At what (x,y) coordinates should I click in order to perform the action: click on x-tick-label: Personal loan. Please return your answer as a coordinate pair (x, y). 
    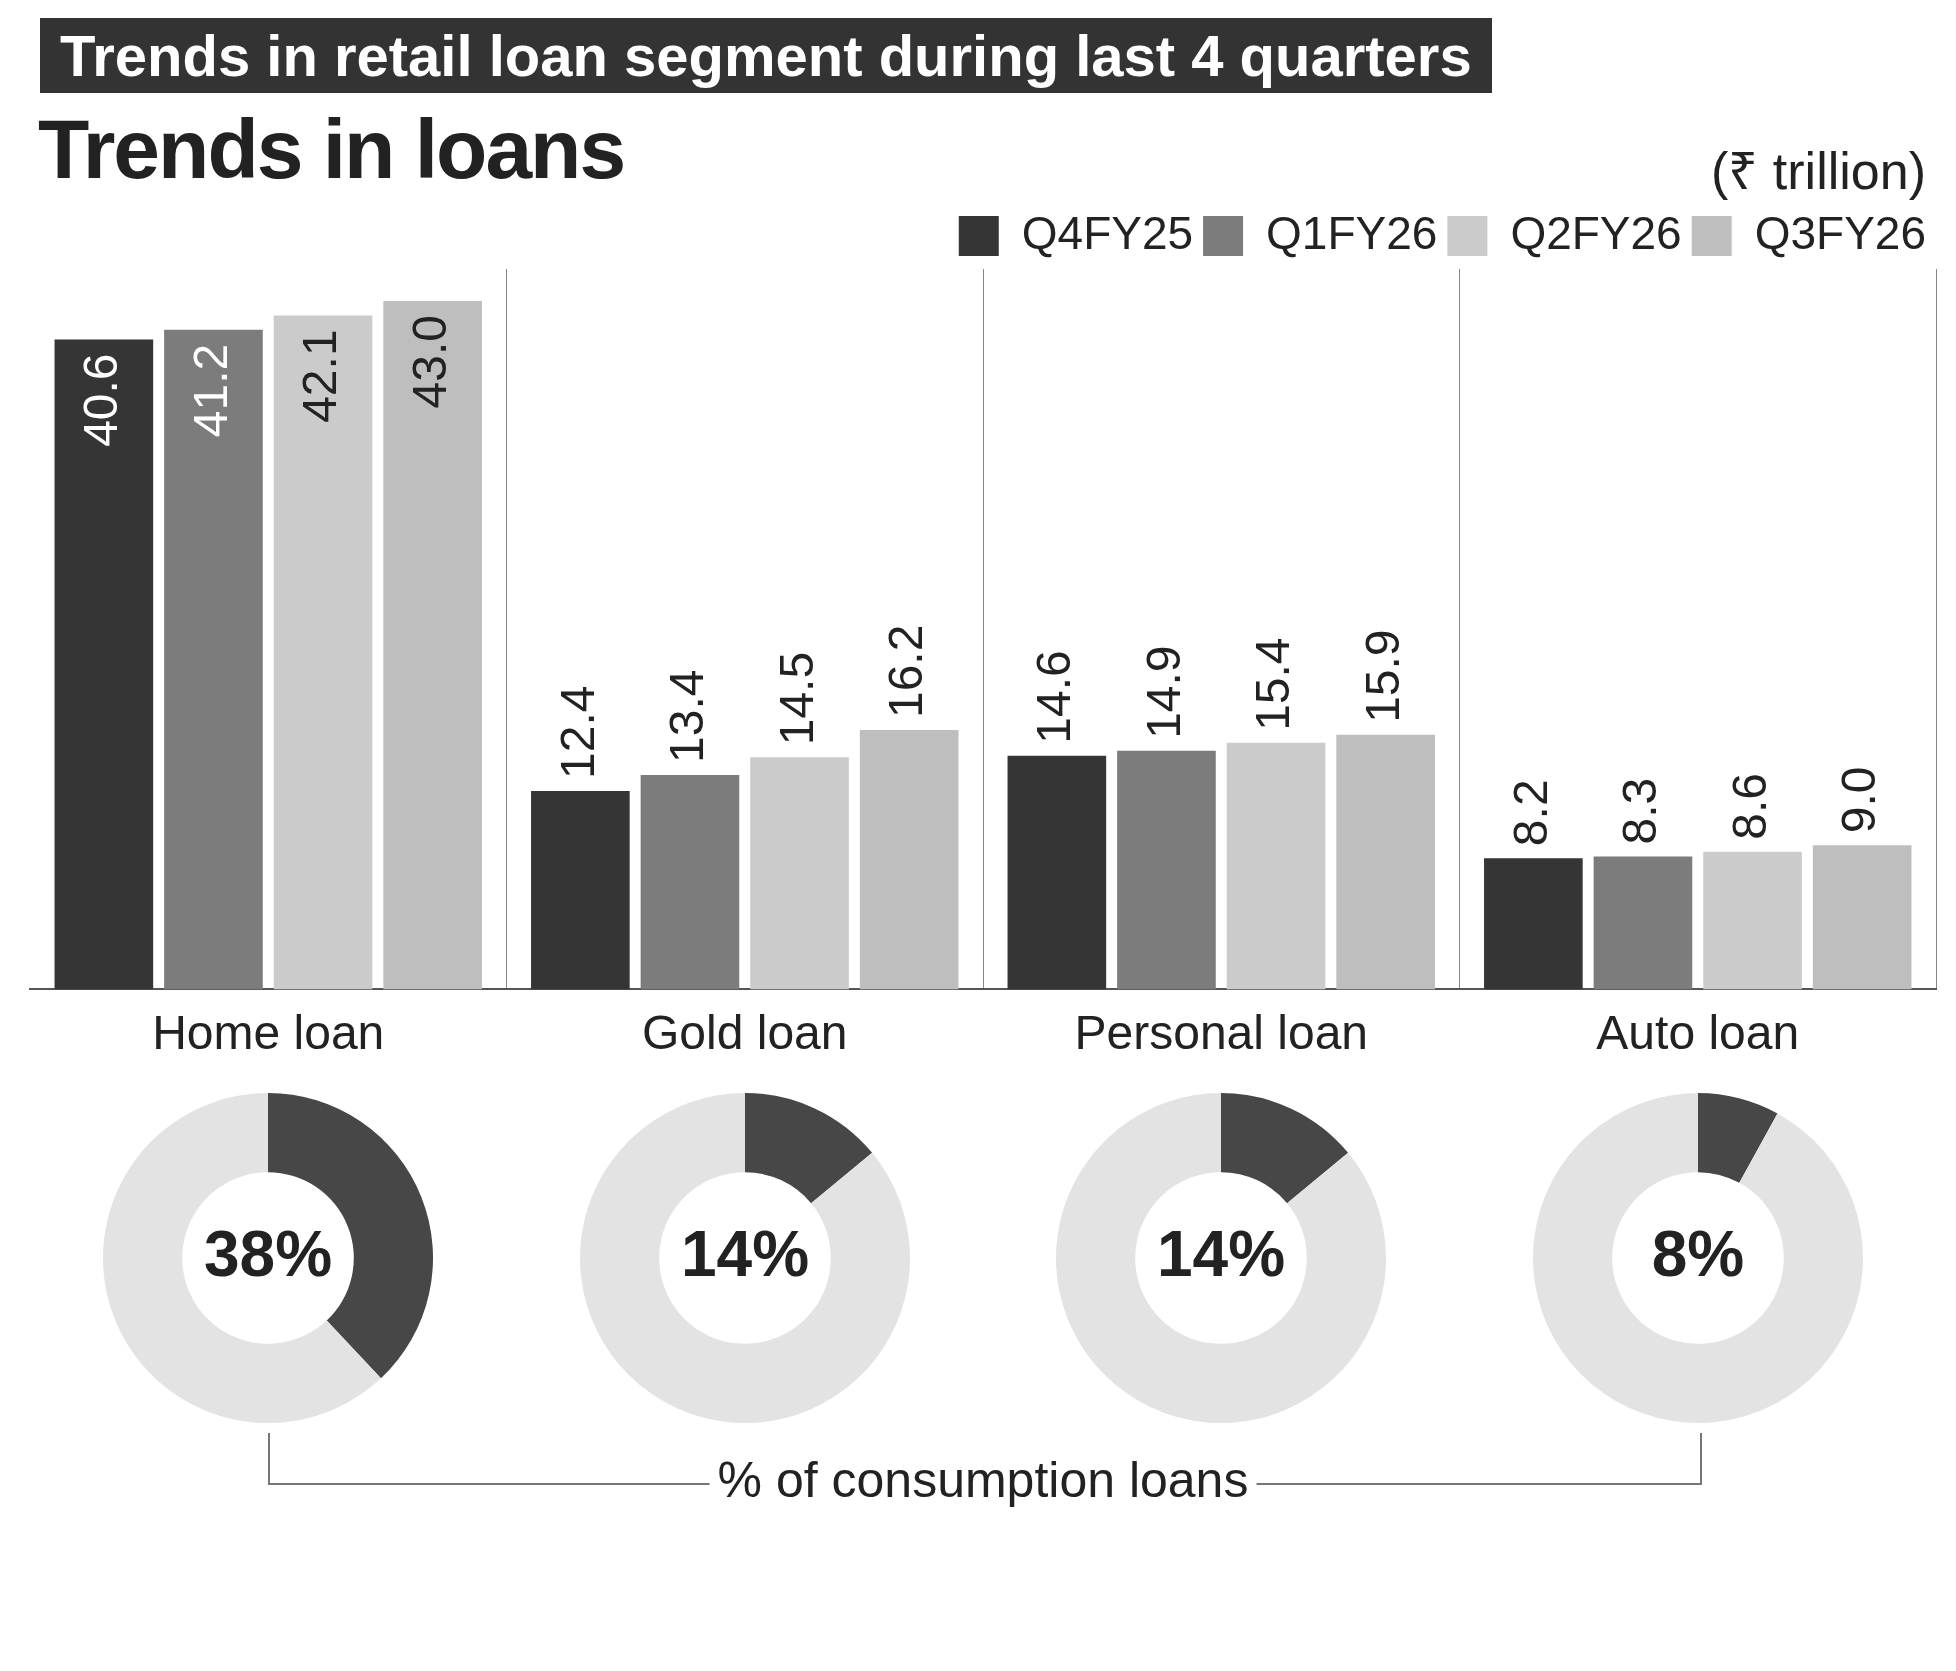
    Looking at the image, I should click on (1221, 1033).